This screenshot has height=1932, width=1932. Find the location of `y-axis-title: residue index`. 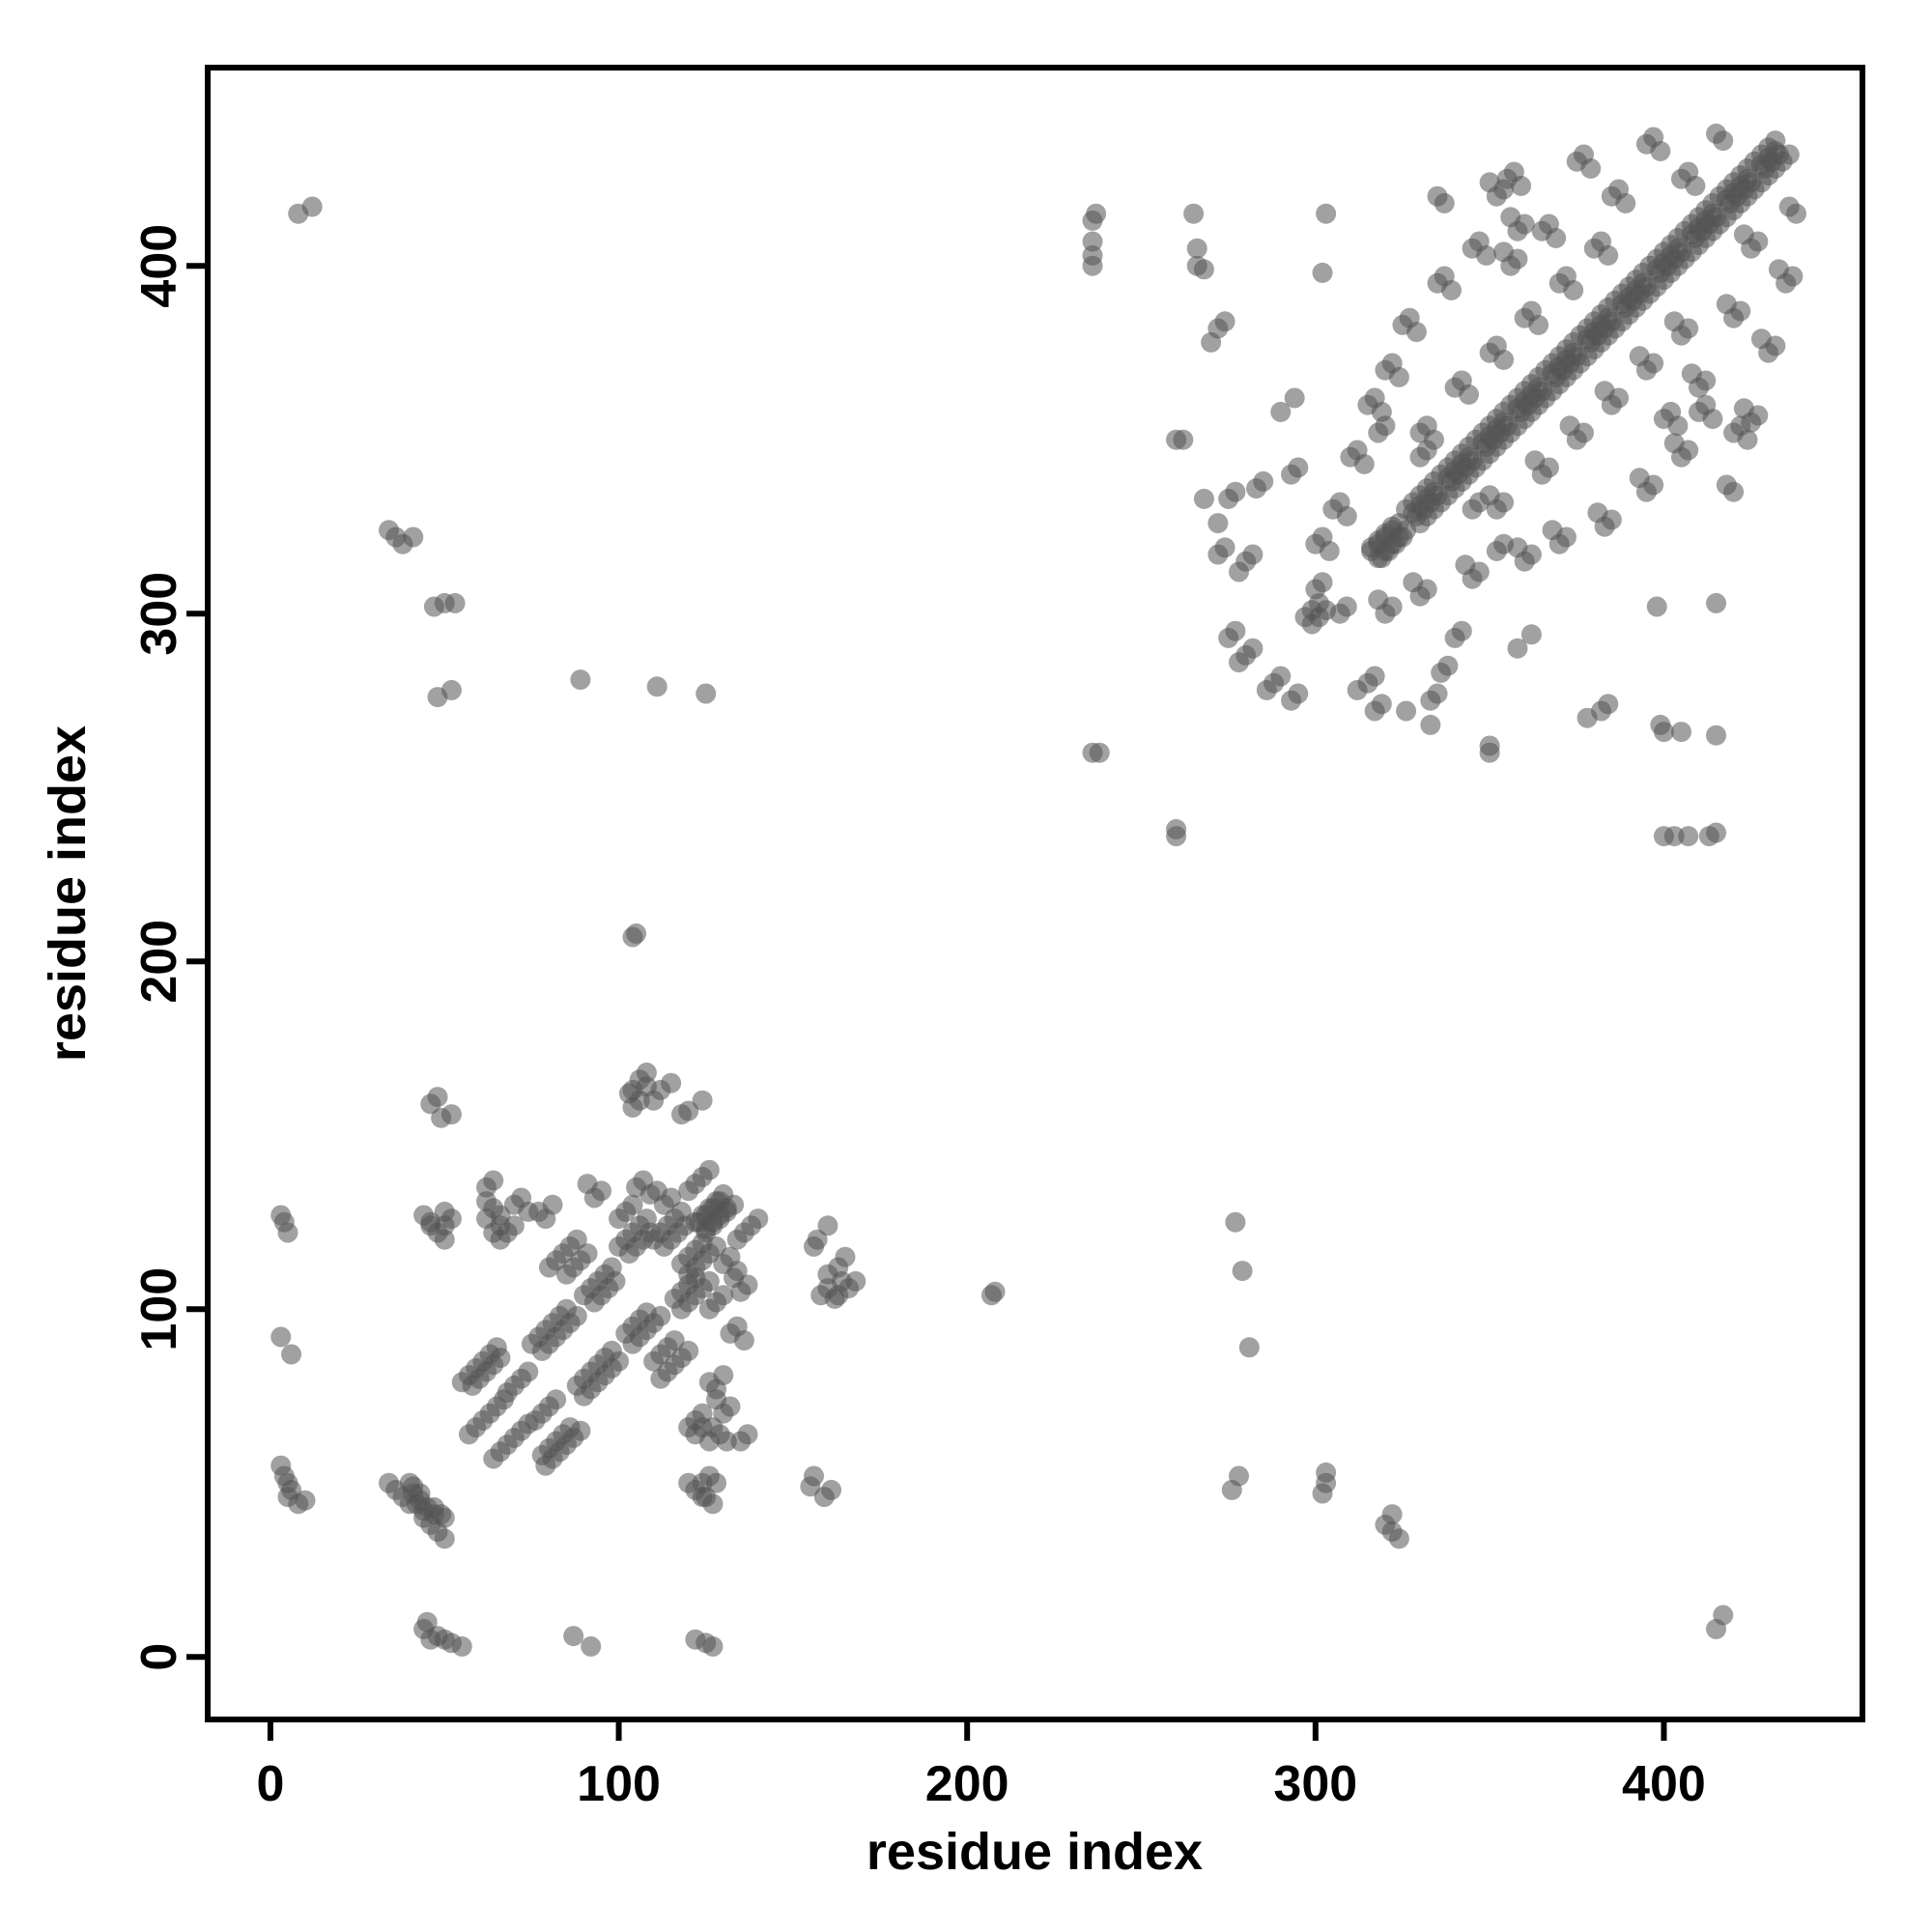

y-axis-title: residue index is located at coordinates (68, 893).